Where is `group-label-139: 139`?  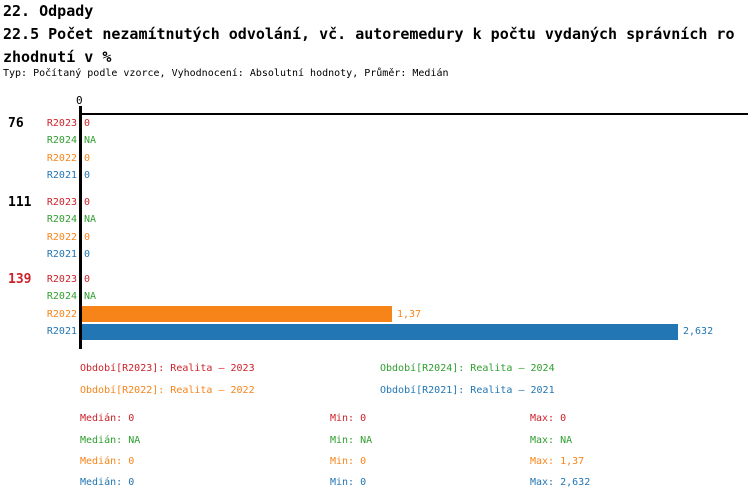 group-label-139: 139 is located at coordinates (20, 279).